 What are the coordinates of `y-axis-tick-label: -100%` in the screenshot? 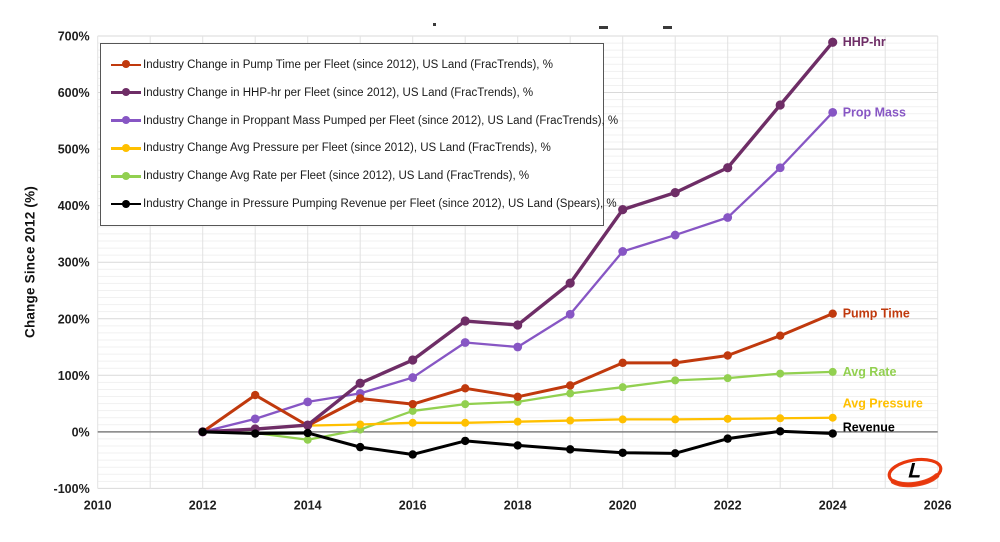 It's located at (72, 489).